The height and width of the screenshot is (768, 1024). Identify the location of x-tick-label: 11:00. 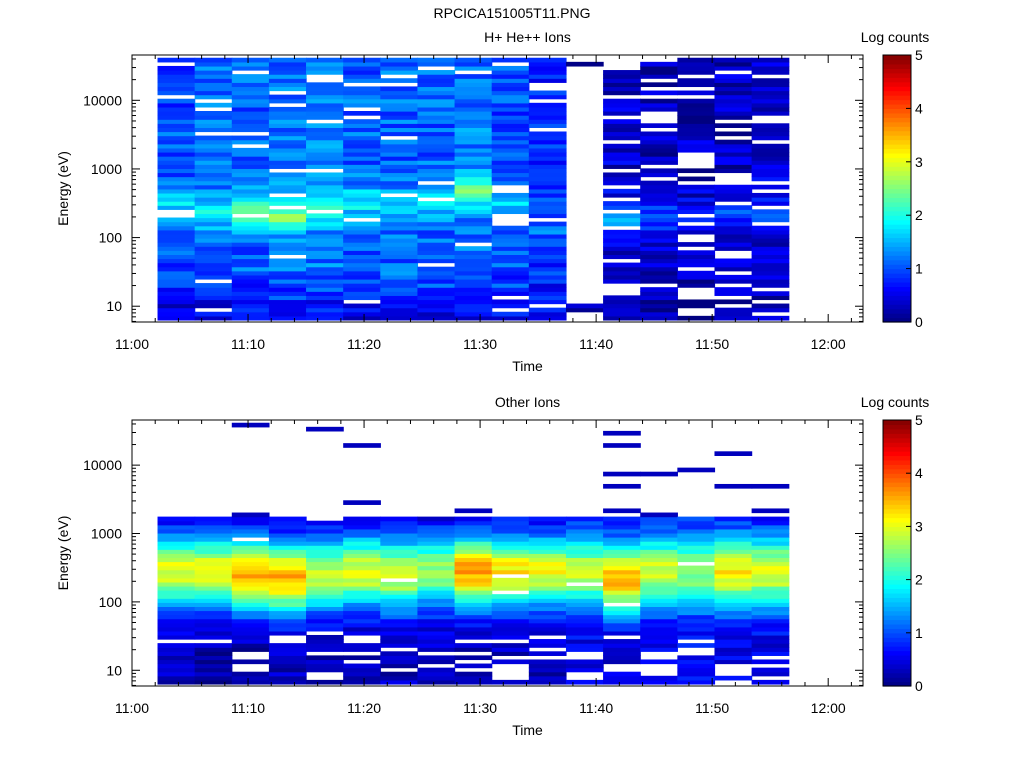
(132, 708).